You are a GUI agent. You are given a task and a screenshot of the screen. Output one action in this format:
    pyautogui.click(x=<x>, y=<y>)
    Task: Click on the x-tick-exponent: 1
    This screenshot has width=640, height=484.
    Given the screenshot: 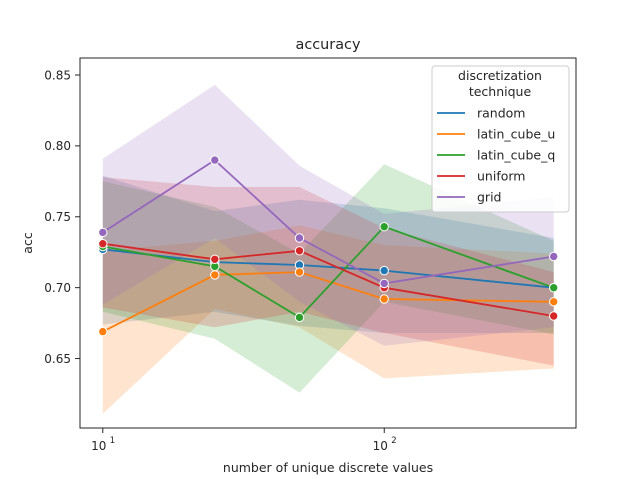 What is the action you would take?
    pyautogui.click(x=112, y=441)
    